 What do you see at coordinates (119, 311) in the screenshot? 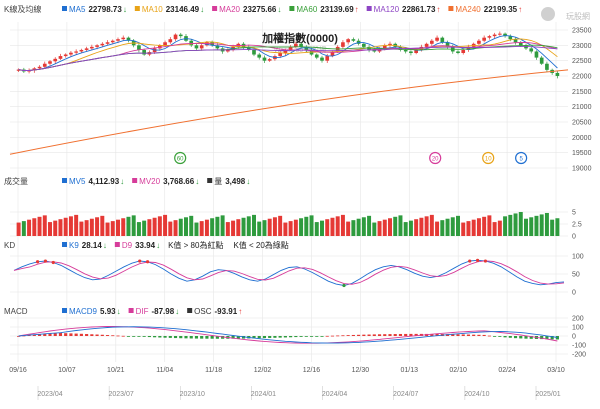
I see `macd-legend-arrow-0: ↓` at bounding box center [119, 311].